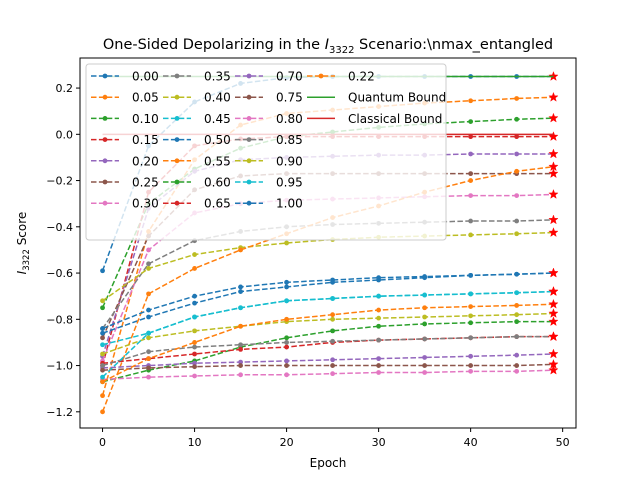  What do you see at coordinates (217, 183) in the screenshot?
I see `legend-label: 0.60` at bounding box center [217, 183].